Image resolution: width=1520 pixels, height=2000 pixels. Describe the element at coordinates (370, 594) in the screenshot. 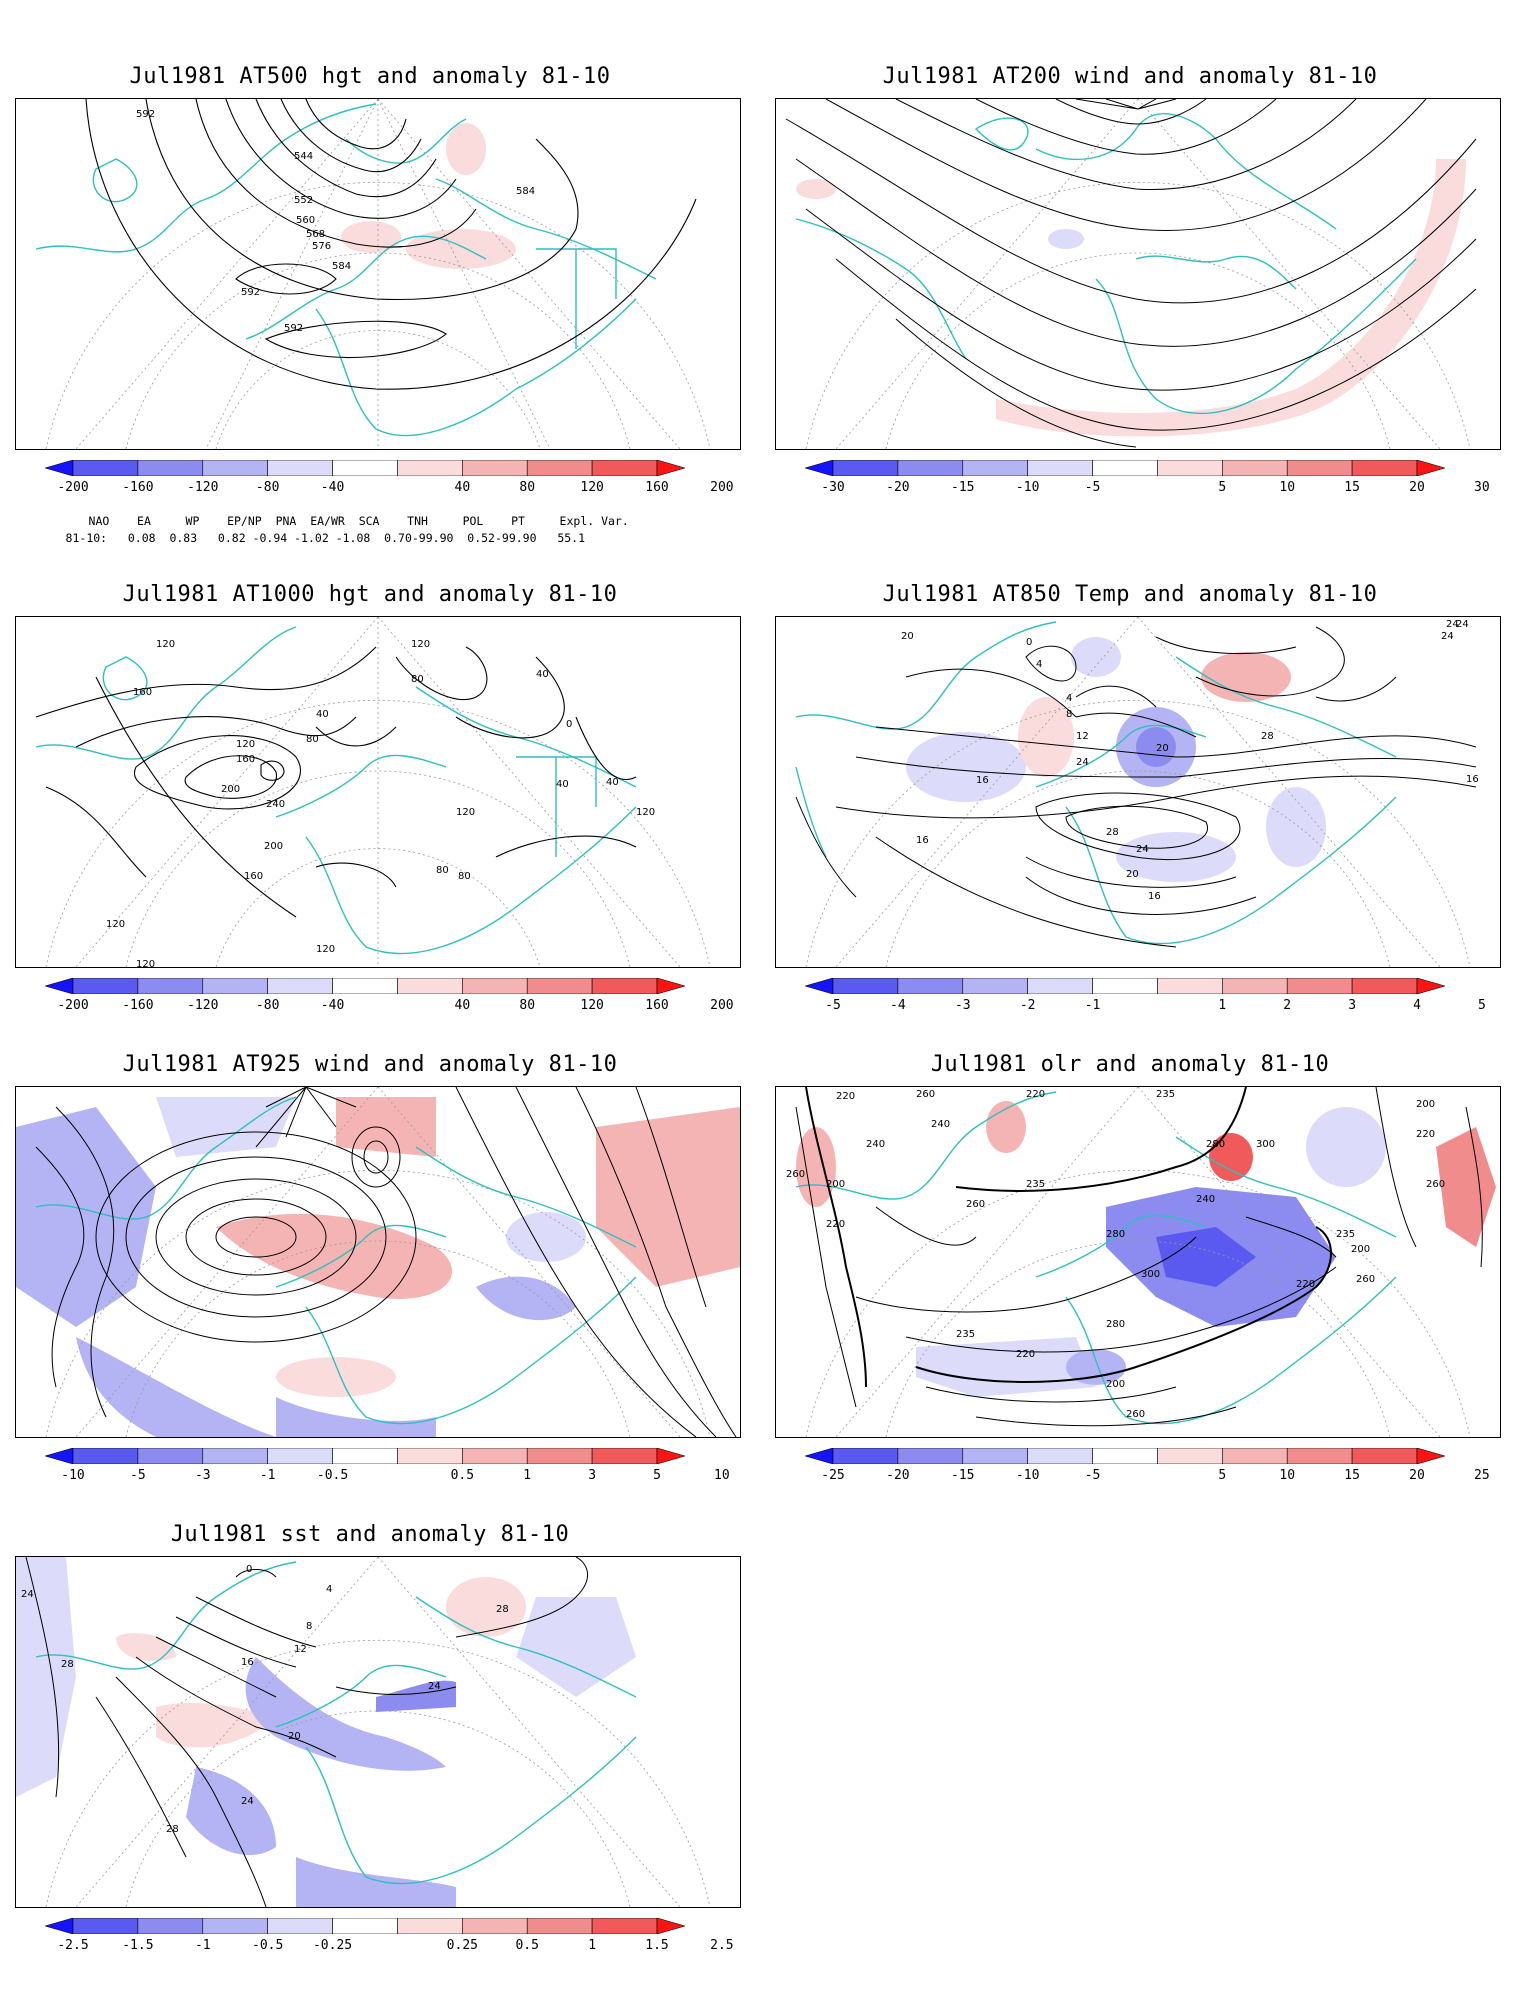

I see `panel-title: Jul1981 AT1000 hgt and anomaly 81-10` at that location.